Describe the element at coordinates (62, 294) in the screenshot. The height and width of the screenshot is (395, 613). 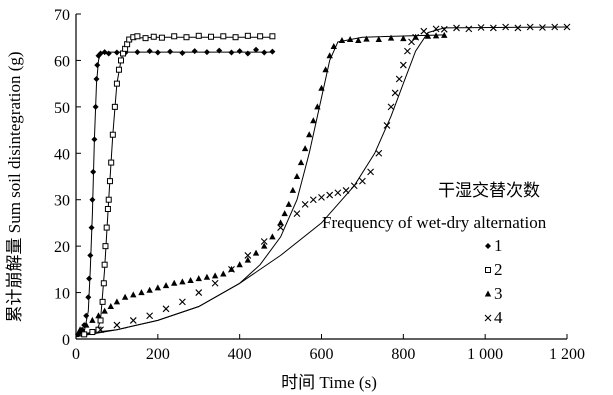
I see `y-tick-label: 10` at that location.